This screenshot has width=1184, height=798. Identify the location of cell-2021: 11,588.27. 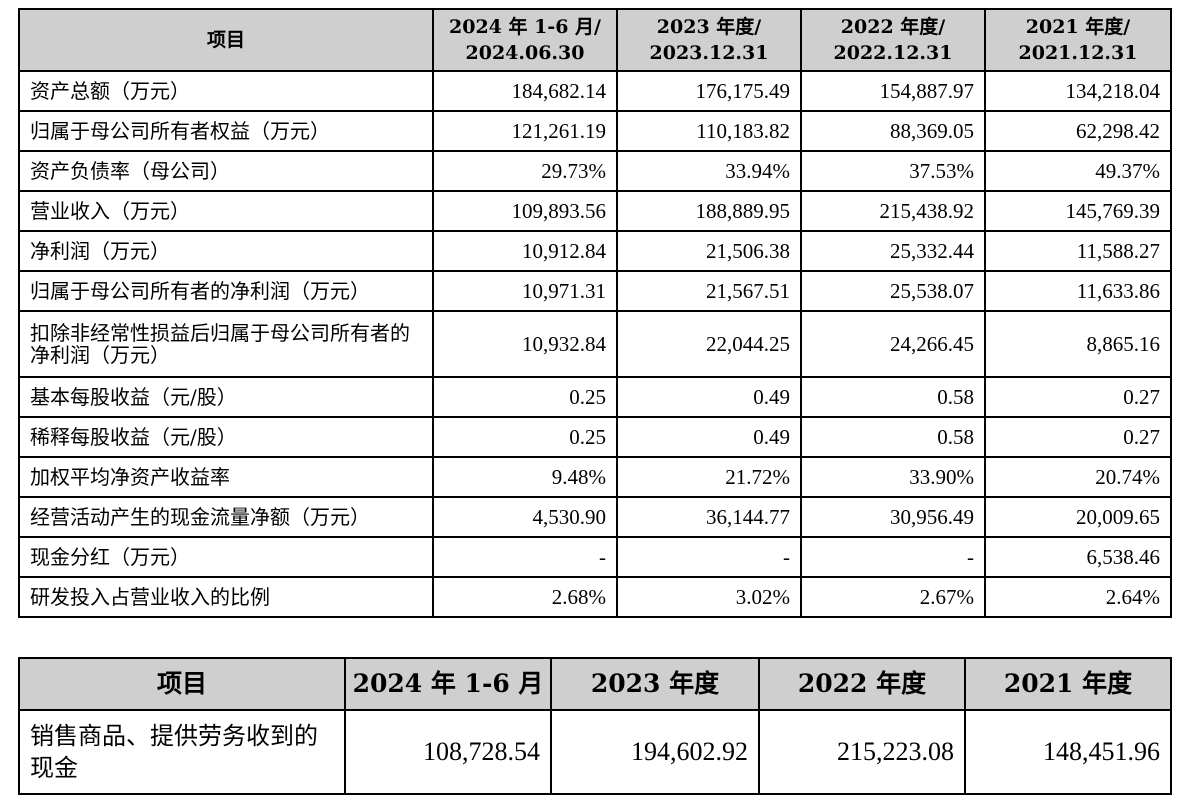
(1078, 251).